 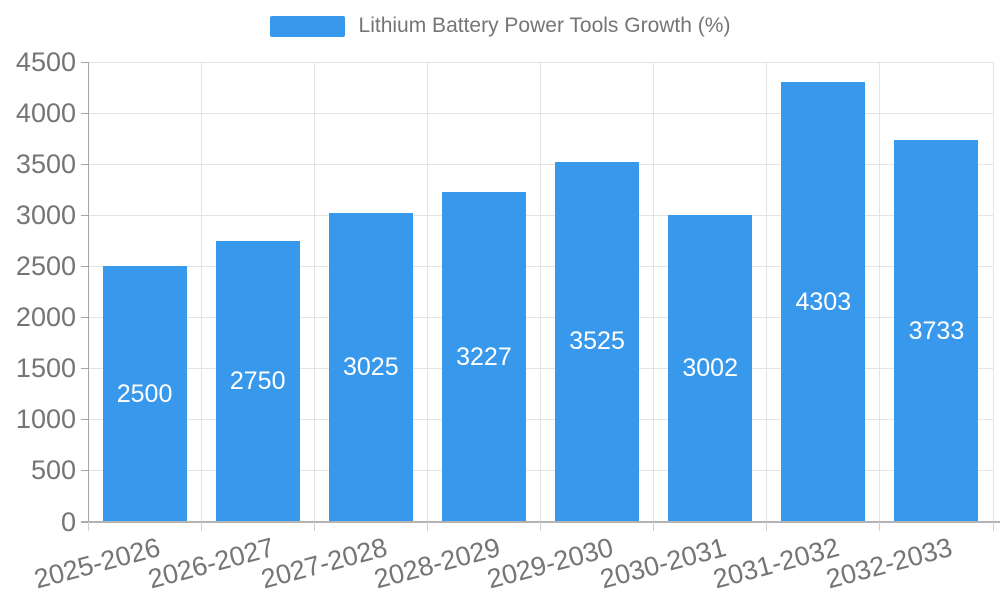 What do you see at coordinates (45, 368) in the screenshot?
I see `y-axis-label: 1500` at bounding box center [45, 368].